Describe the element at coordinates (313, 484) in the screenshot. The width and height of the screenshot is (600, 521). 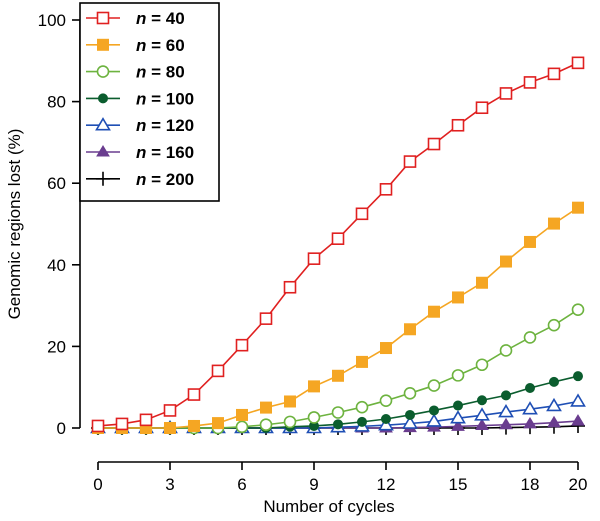
I see `x-tick-label: 9` at that location.